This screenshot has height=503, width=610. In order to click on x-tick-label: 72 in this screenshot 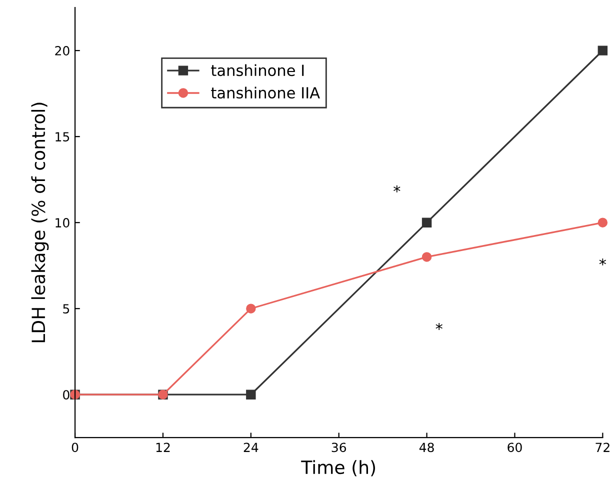, I will do `click(603, 447)`.